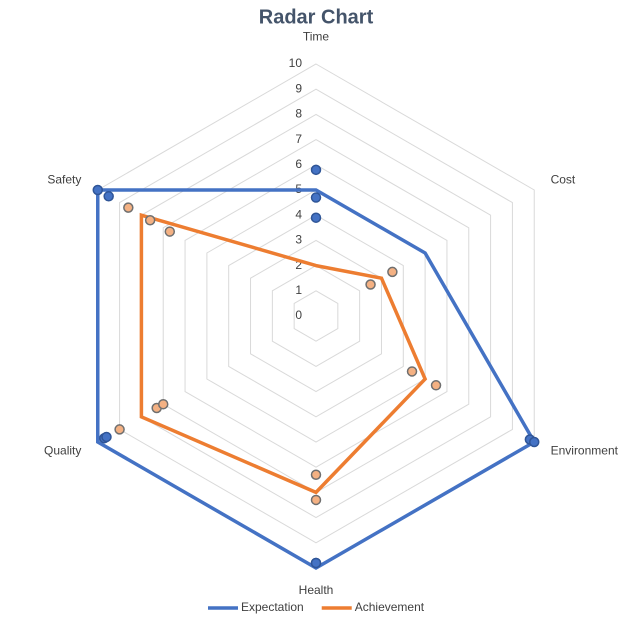 The width and height of the screenshot is (642, 630). I want to click on category-label: Health, so click(316, 590).